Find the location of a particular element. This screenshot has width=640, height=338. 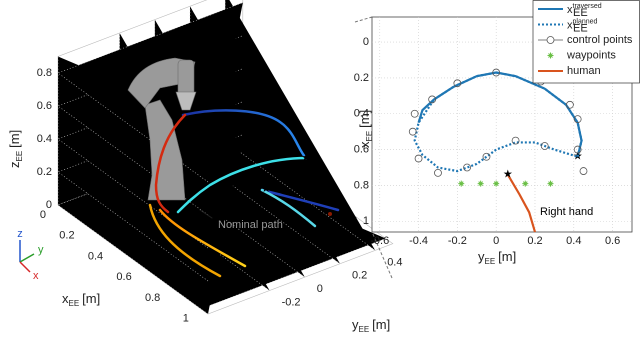

hand-point is located at coordinates (330, 214).